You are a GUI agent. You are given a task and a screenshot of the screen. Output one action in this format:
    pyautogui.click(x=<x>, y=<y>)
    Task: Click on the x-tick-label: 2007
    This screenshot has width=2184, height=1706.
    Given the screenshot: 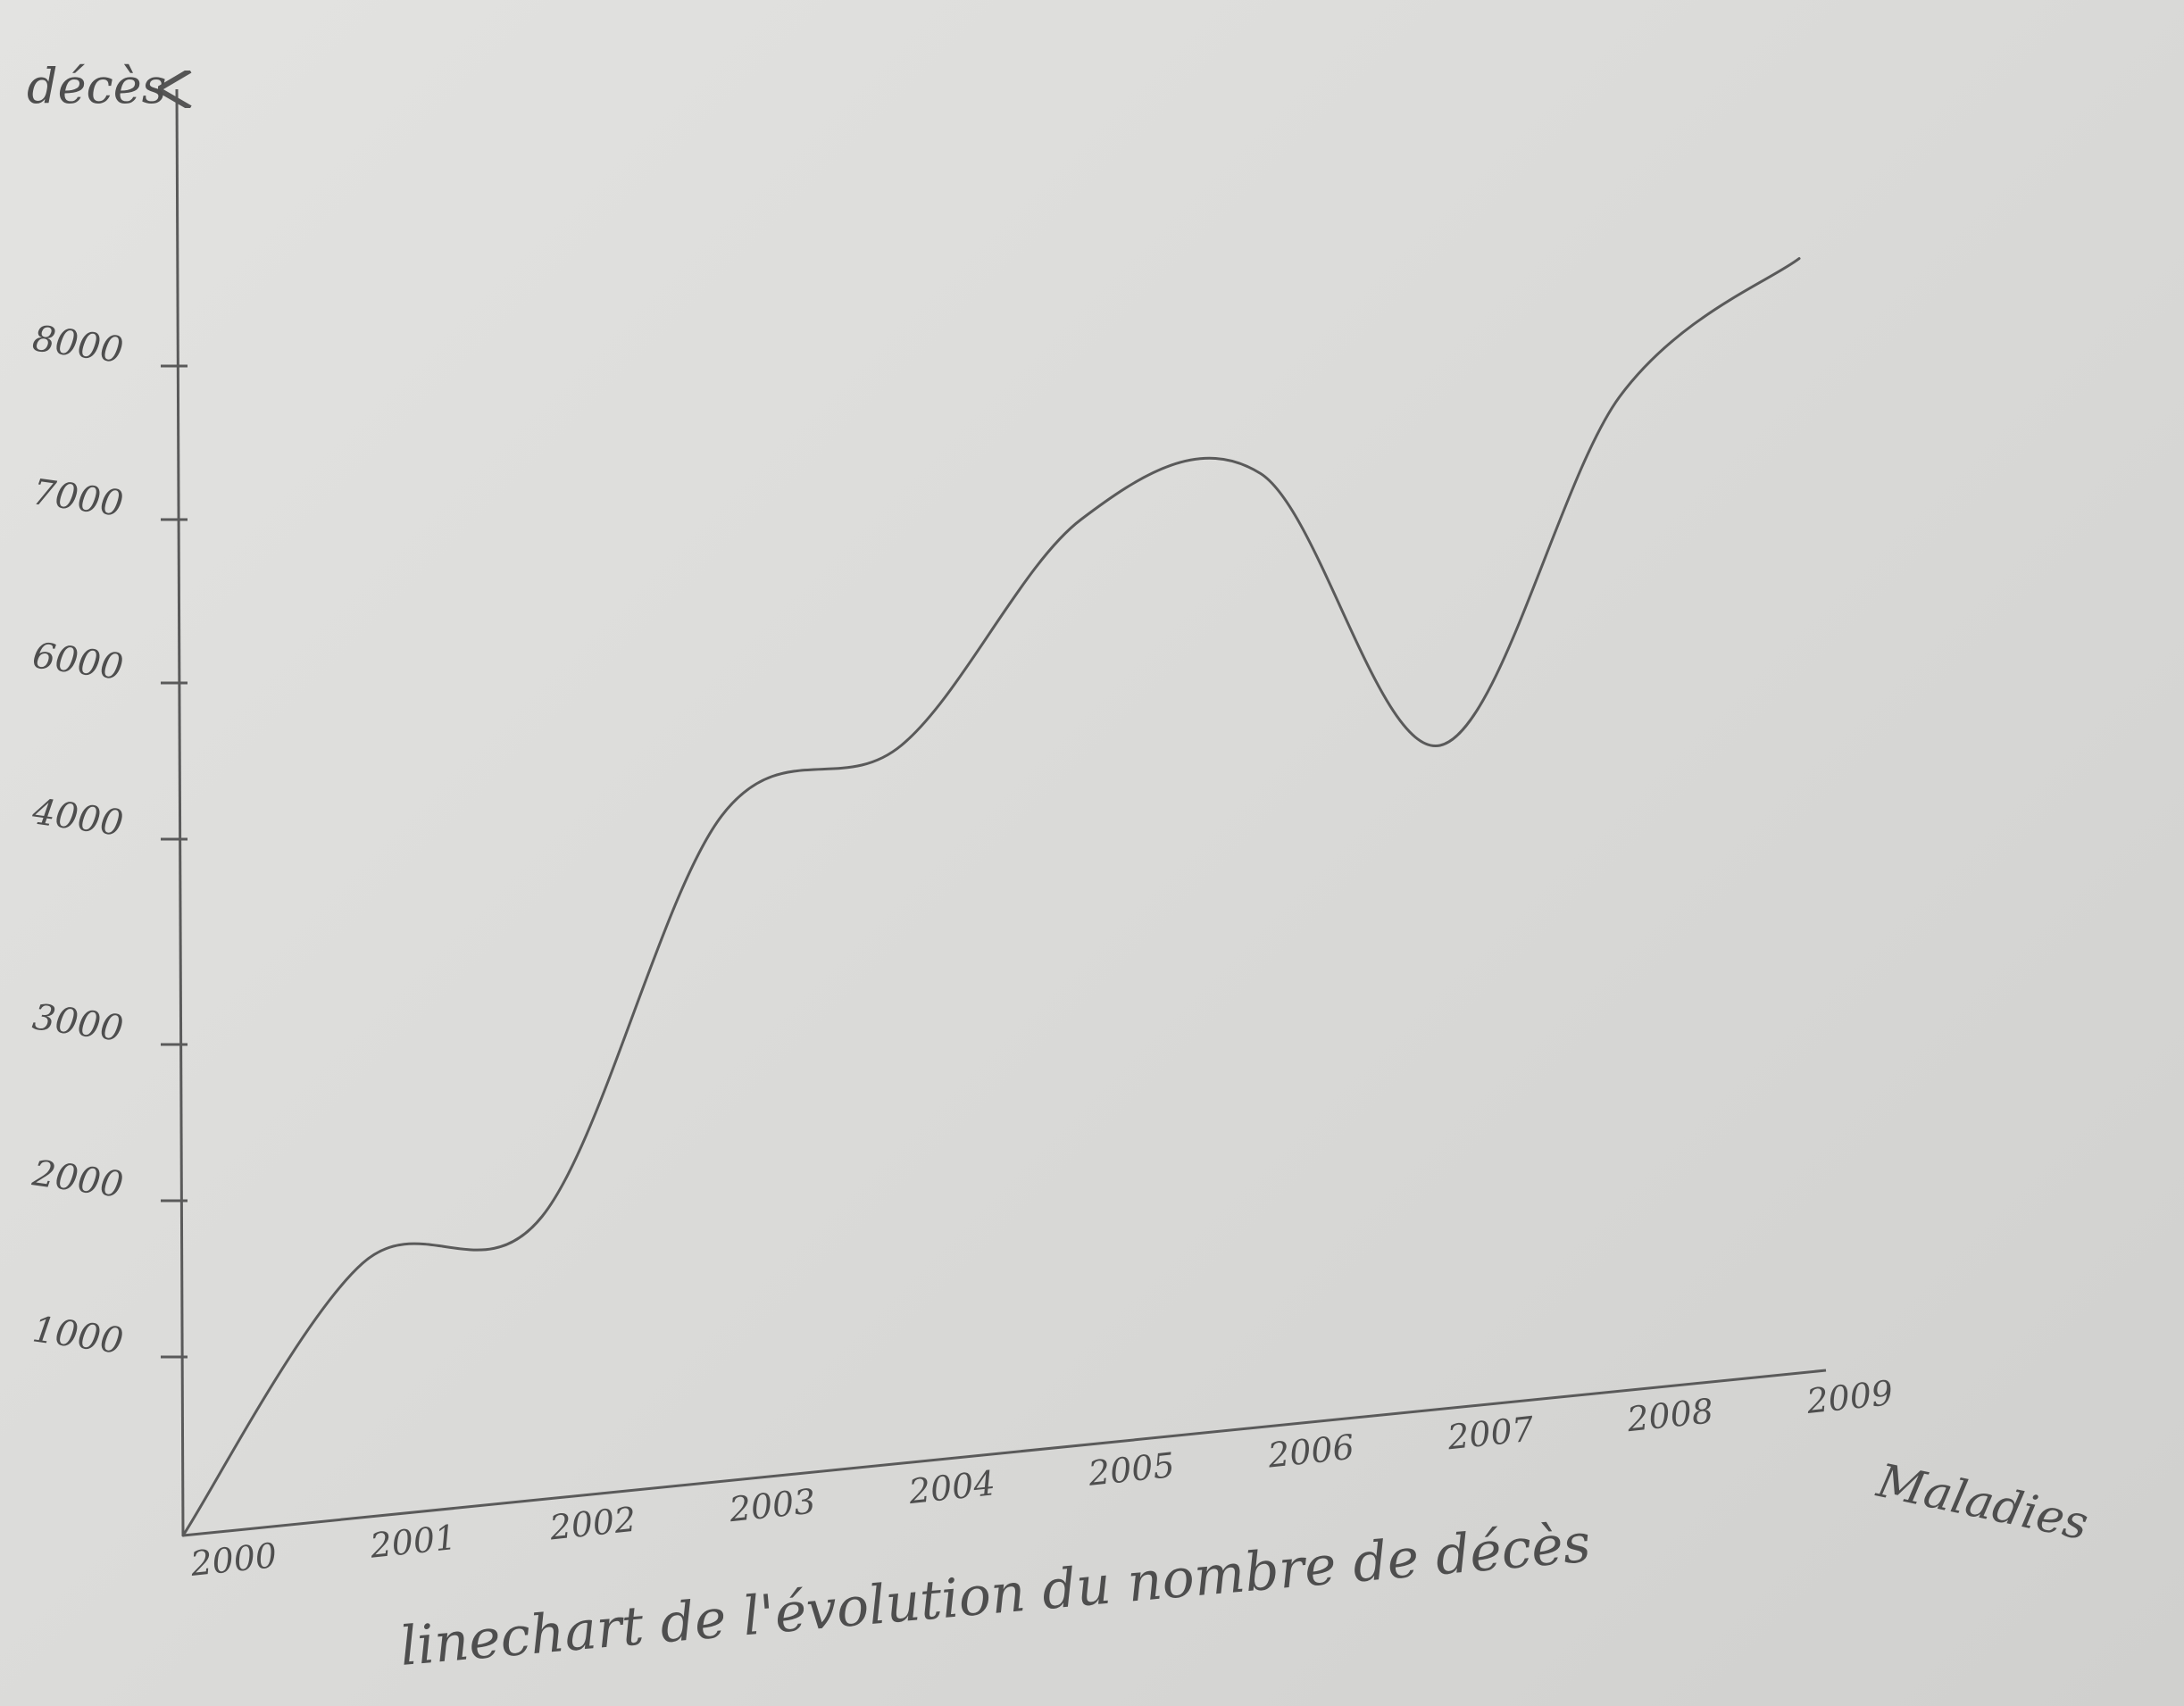 What is the action you would take?
    pyautogui.click(x=1491, y=1433)
    